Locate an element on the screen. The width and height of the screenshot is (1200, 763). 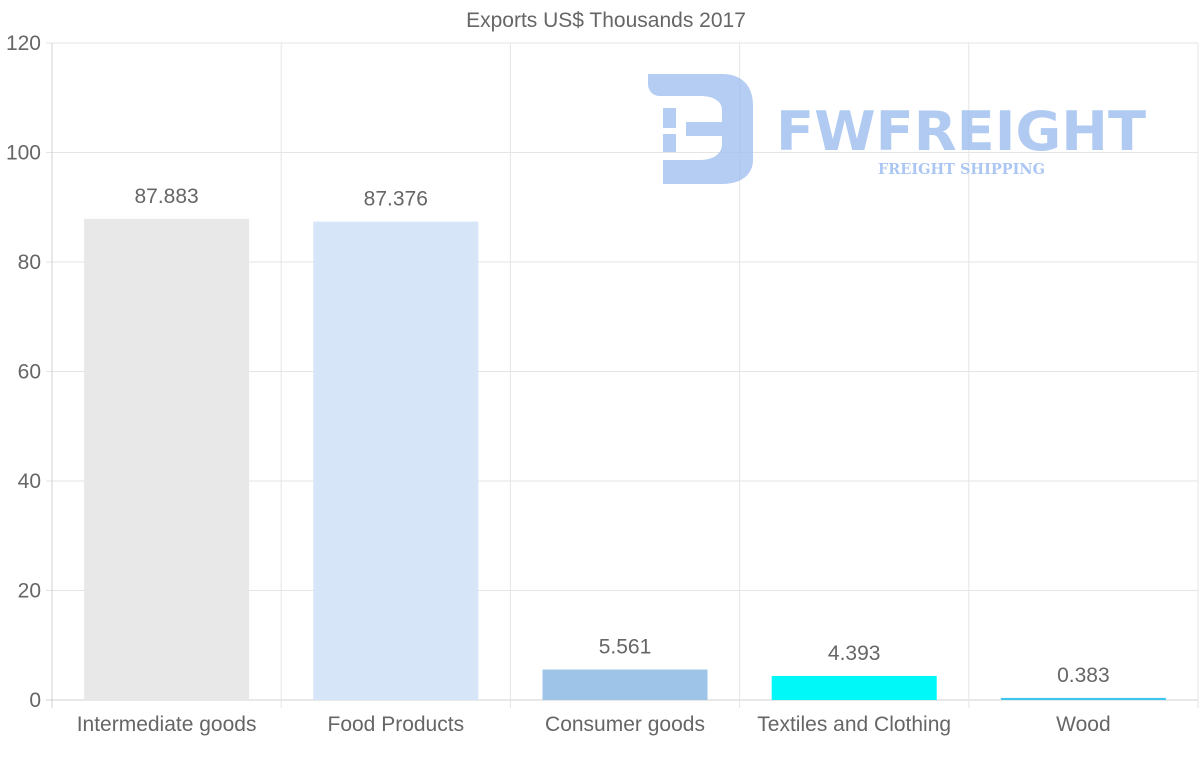
y-tick-label: 100 is located at coordinates (23, 153).